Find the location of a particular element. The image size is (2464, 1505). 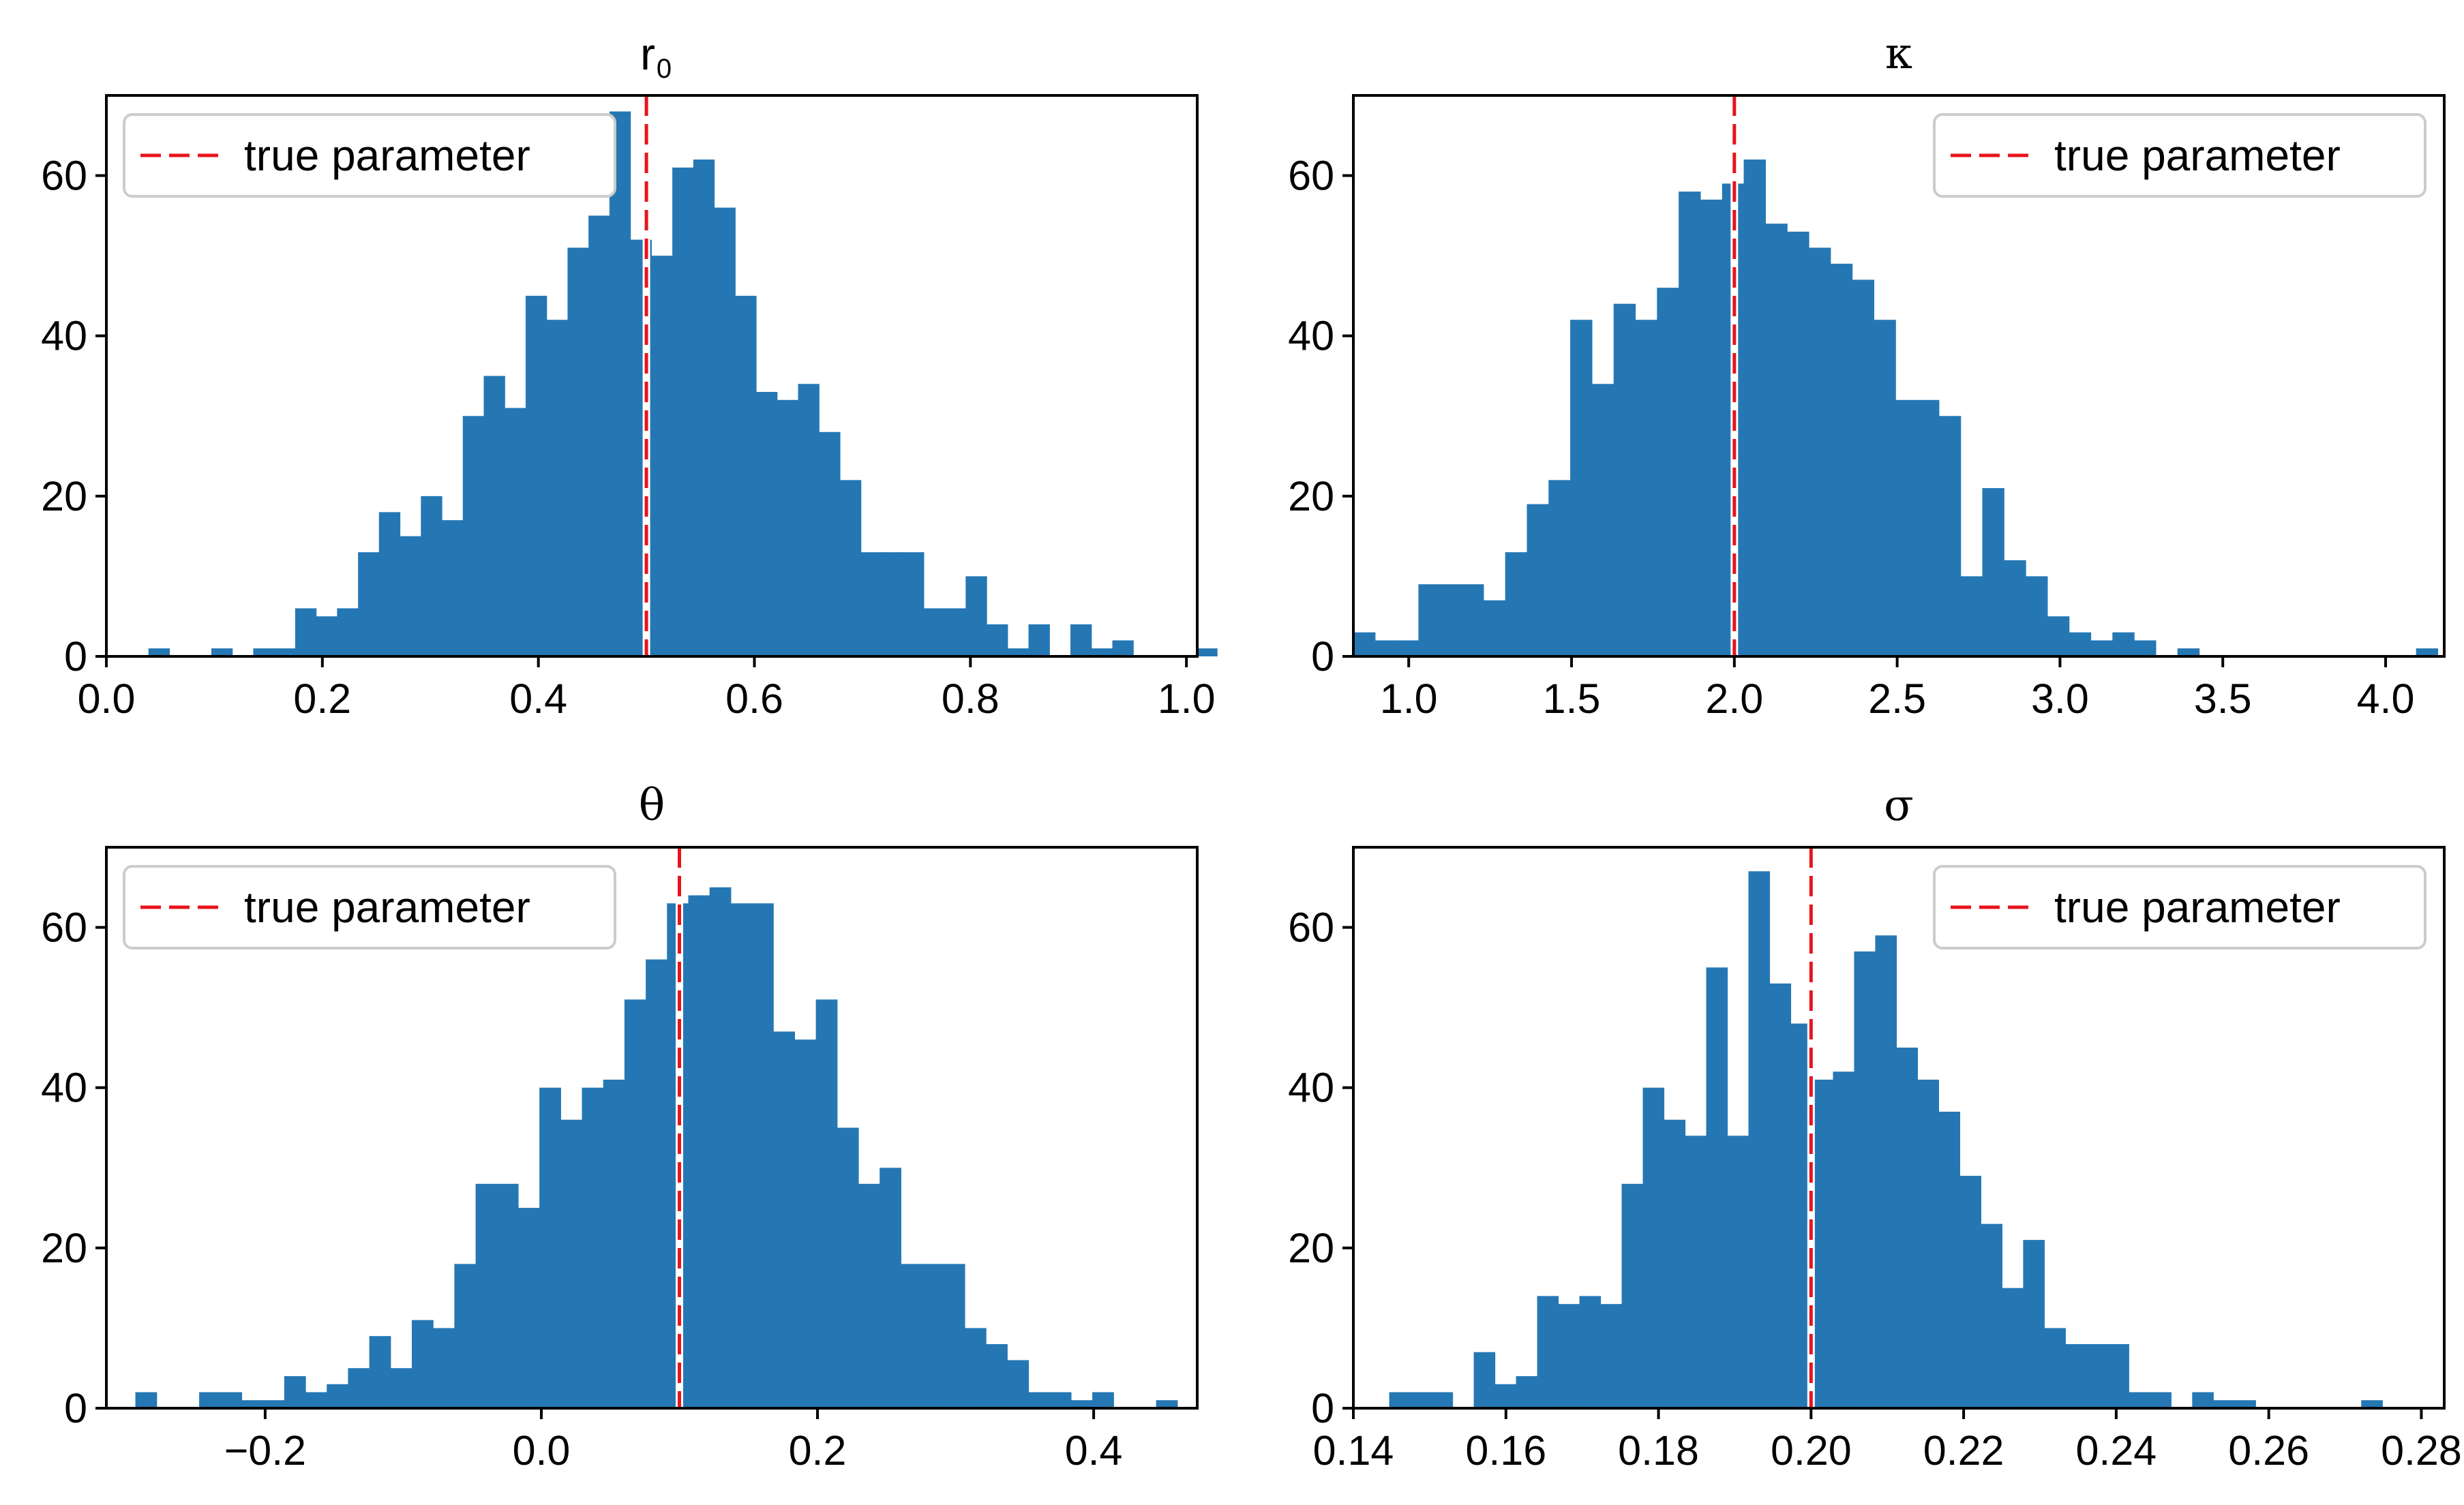

x-tick-label: 0.26 is located at coordinates (2269, 1451).